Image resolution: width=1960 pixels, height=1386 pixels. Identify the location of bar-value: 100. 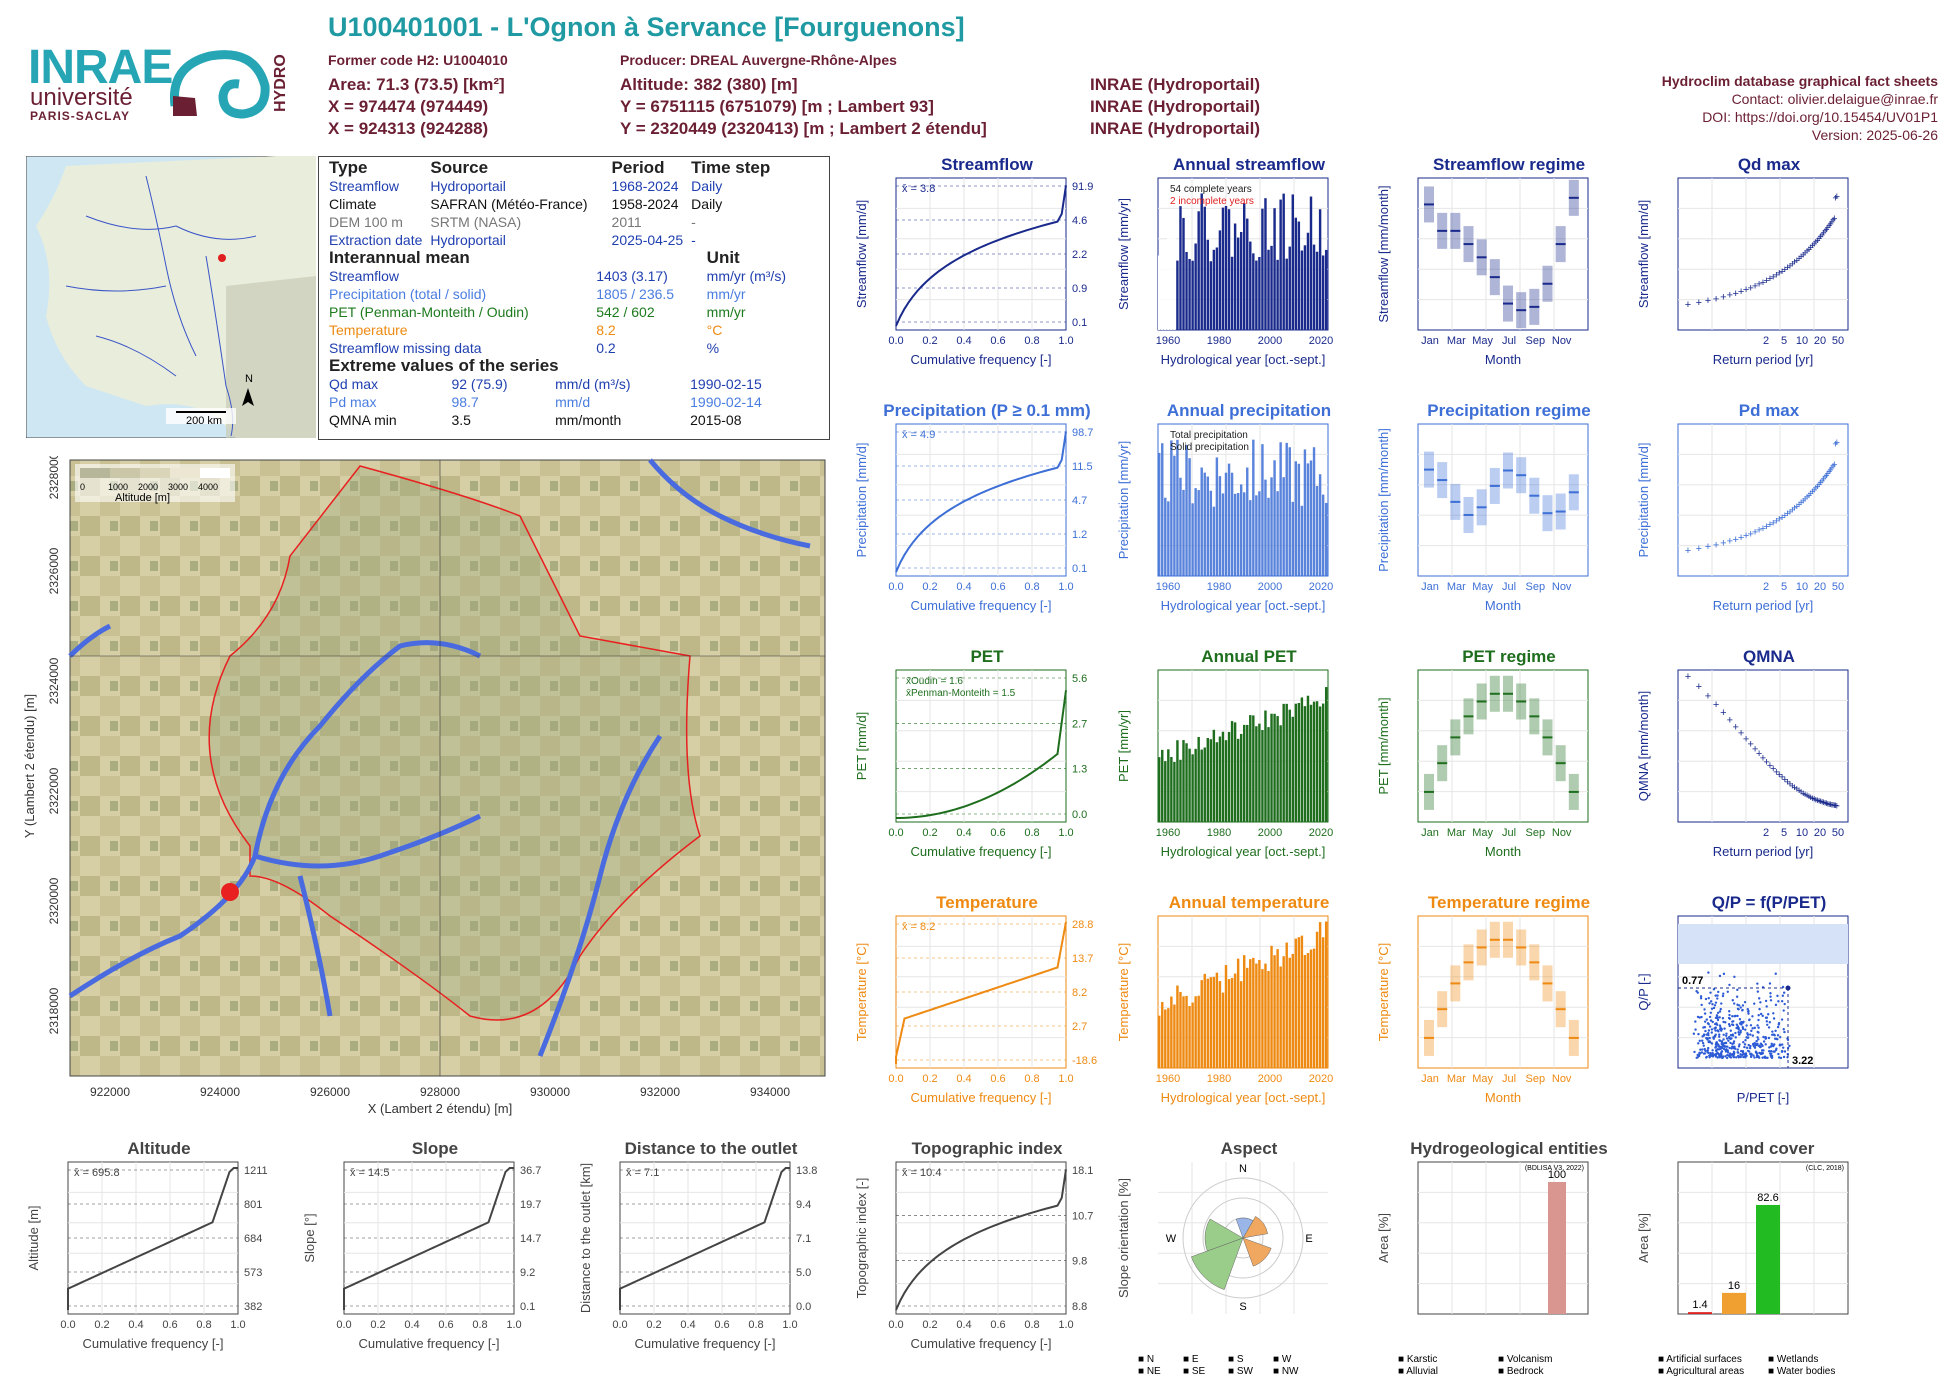
(1557, 1175).